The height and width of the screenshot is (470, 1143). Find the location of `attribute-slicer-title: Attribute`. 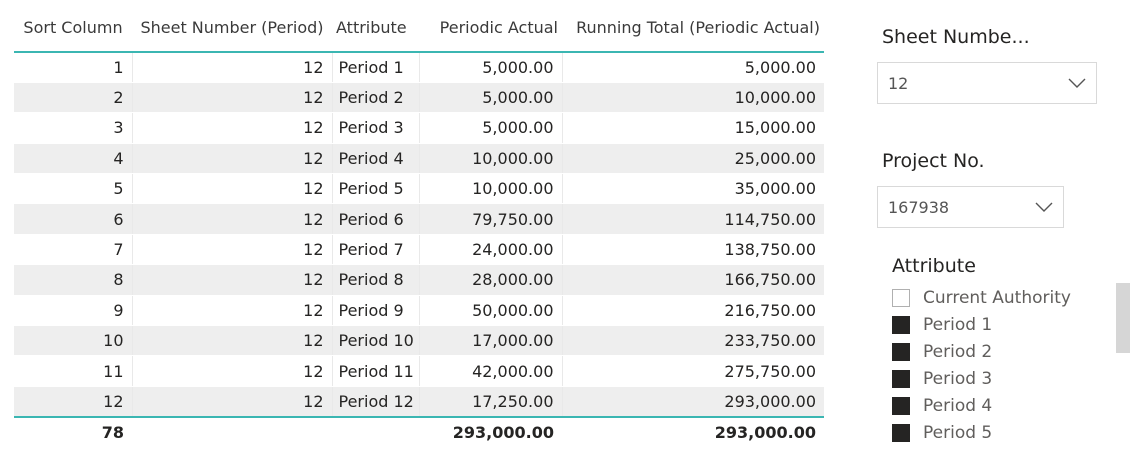

attribute-slicer-title: Attribute is located at coordinates (934, 266).